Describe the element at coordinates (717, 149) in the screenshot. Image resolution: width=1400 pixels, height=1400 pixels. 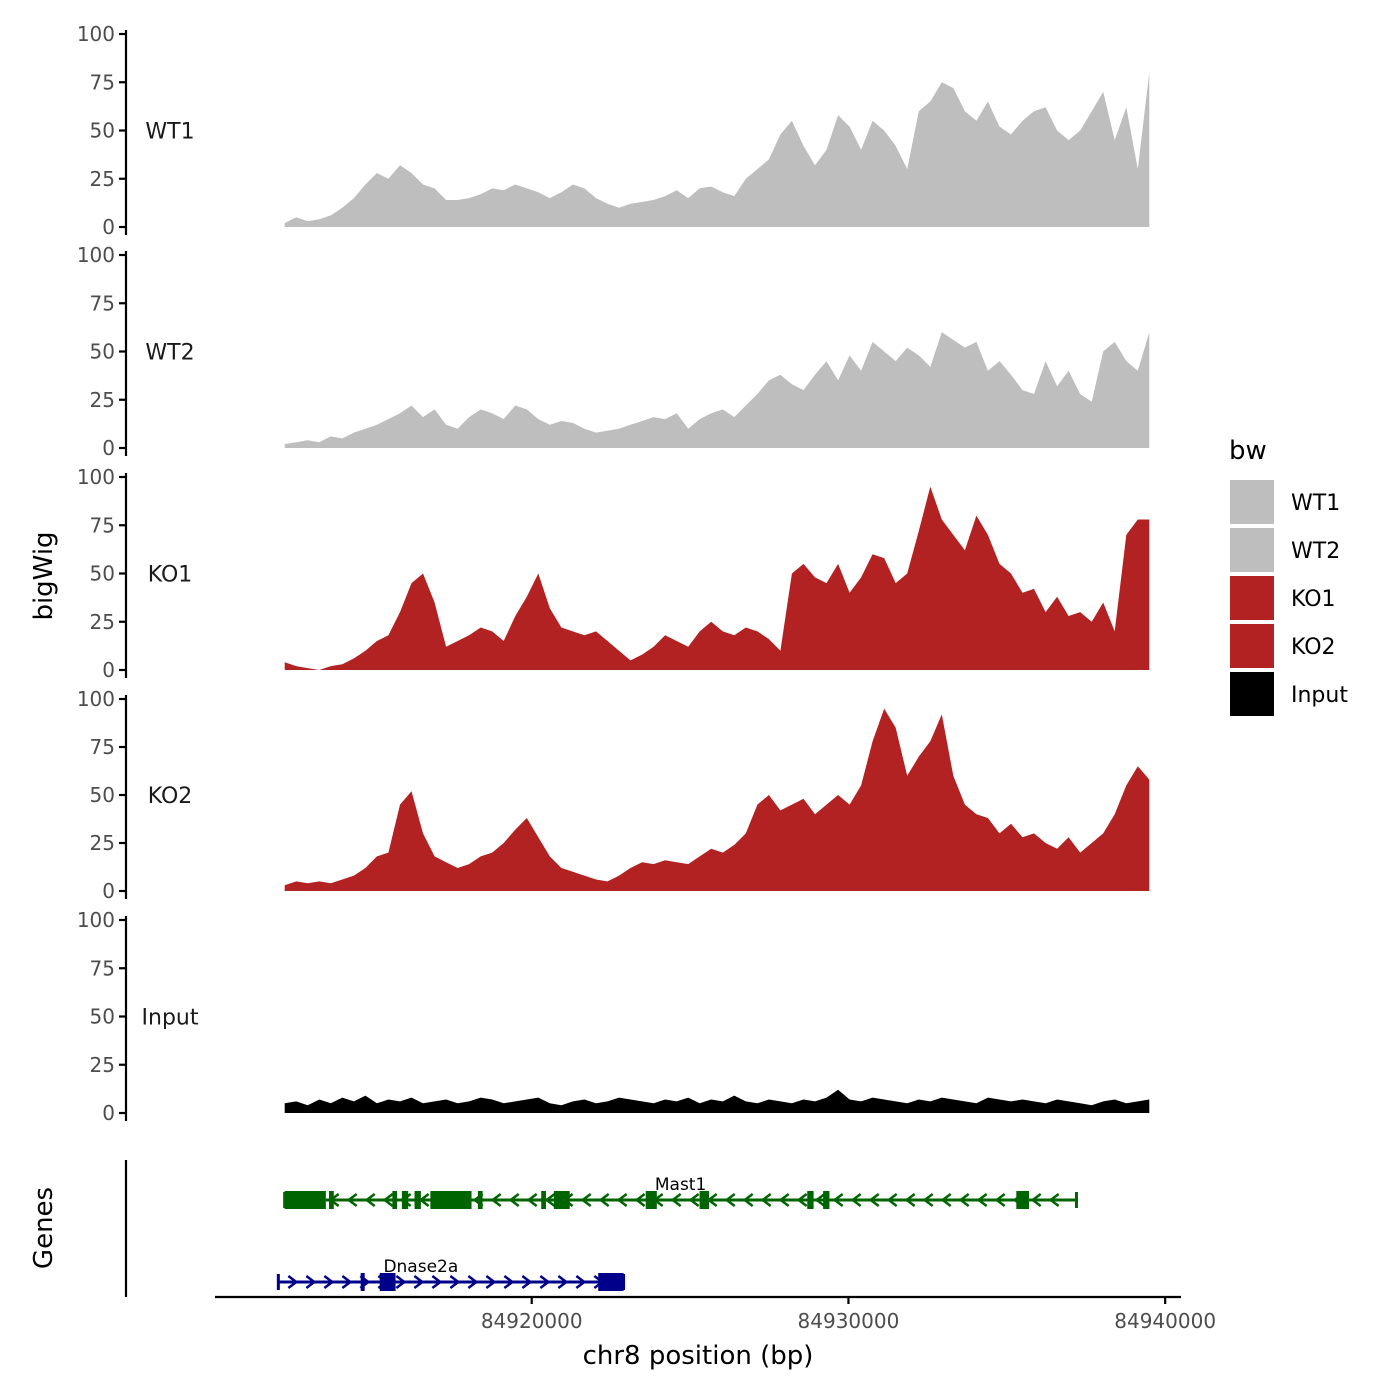
I see `signal-area-wt1` at that location.